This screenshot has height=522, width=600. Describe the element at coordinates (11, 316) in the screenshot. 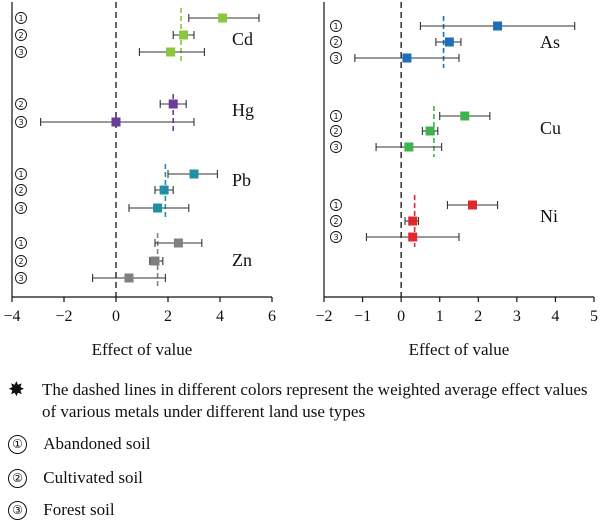

I see `x-tick-label: −4` at that location.